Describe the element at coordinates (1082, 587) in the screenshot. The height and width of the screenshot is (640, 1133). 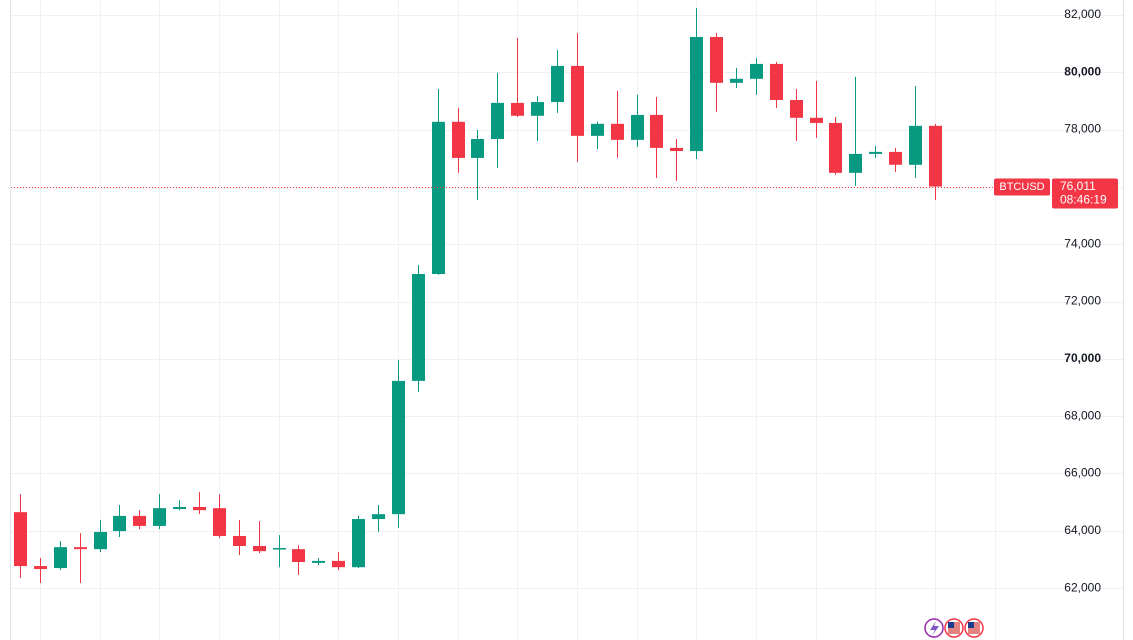
I see `y-tick-label: 62,000` at that location.